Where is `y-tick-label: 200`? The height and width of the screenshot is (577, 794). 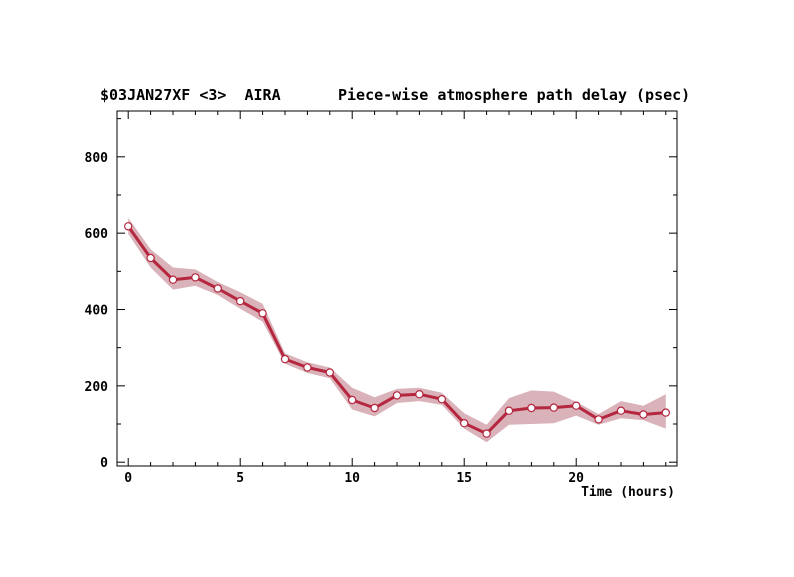
y-tick-label: 200 is located at coordinates (97, 387).